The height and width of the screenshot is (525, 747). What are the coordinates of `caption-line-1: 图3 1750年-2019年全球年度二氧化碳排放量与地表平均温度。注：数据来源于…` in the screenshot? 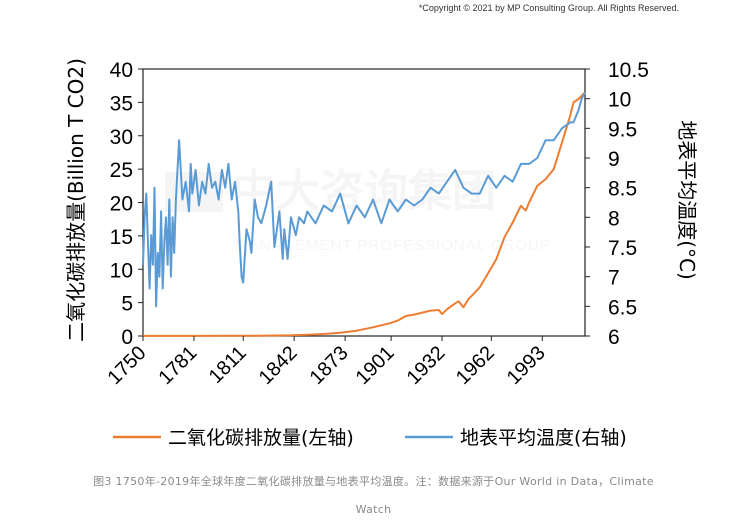 It's located at (373, 481).